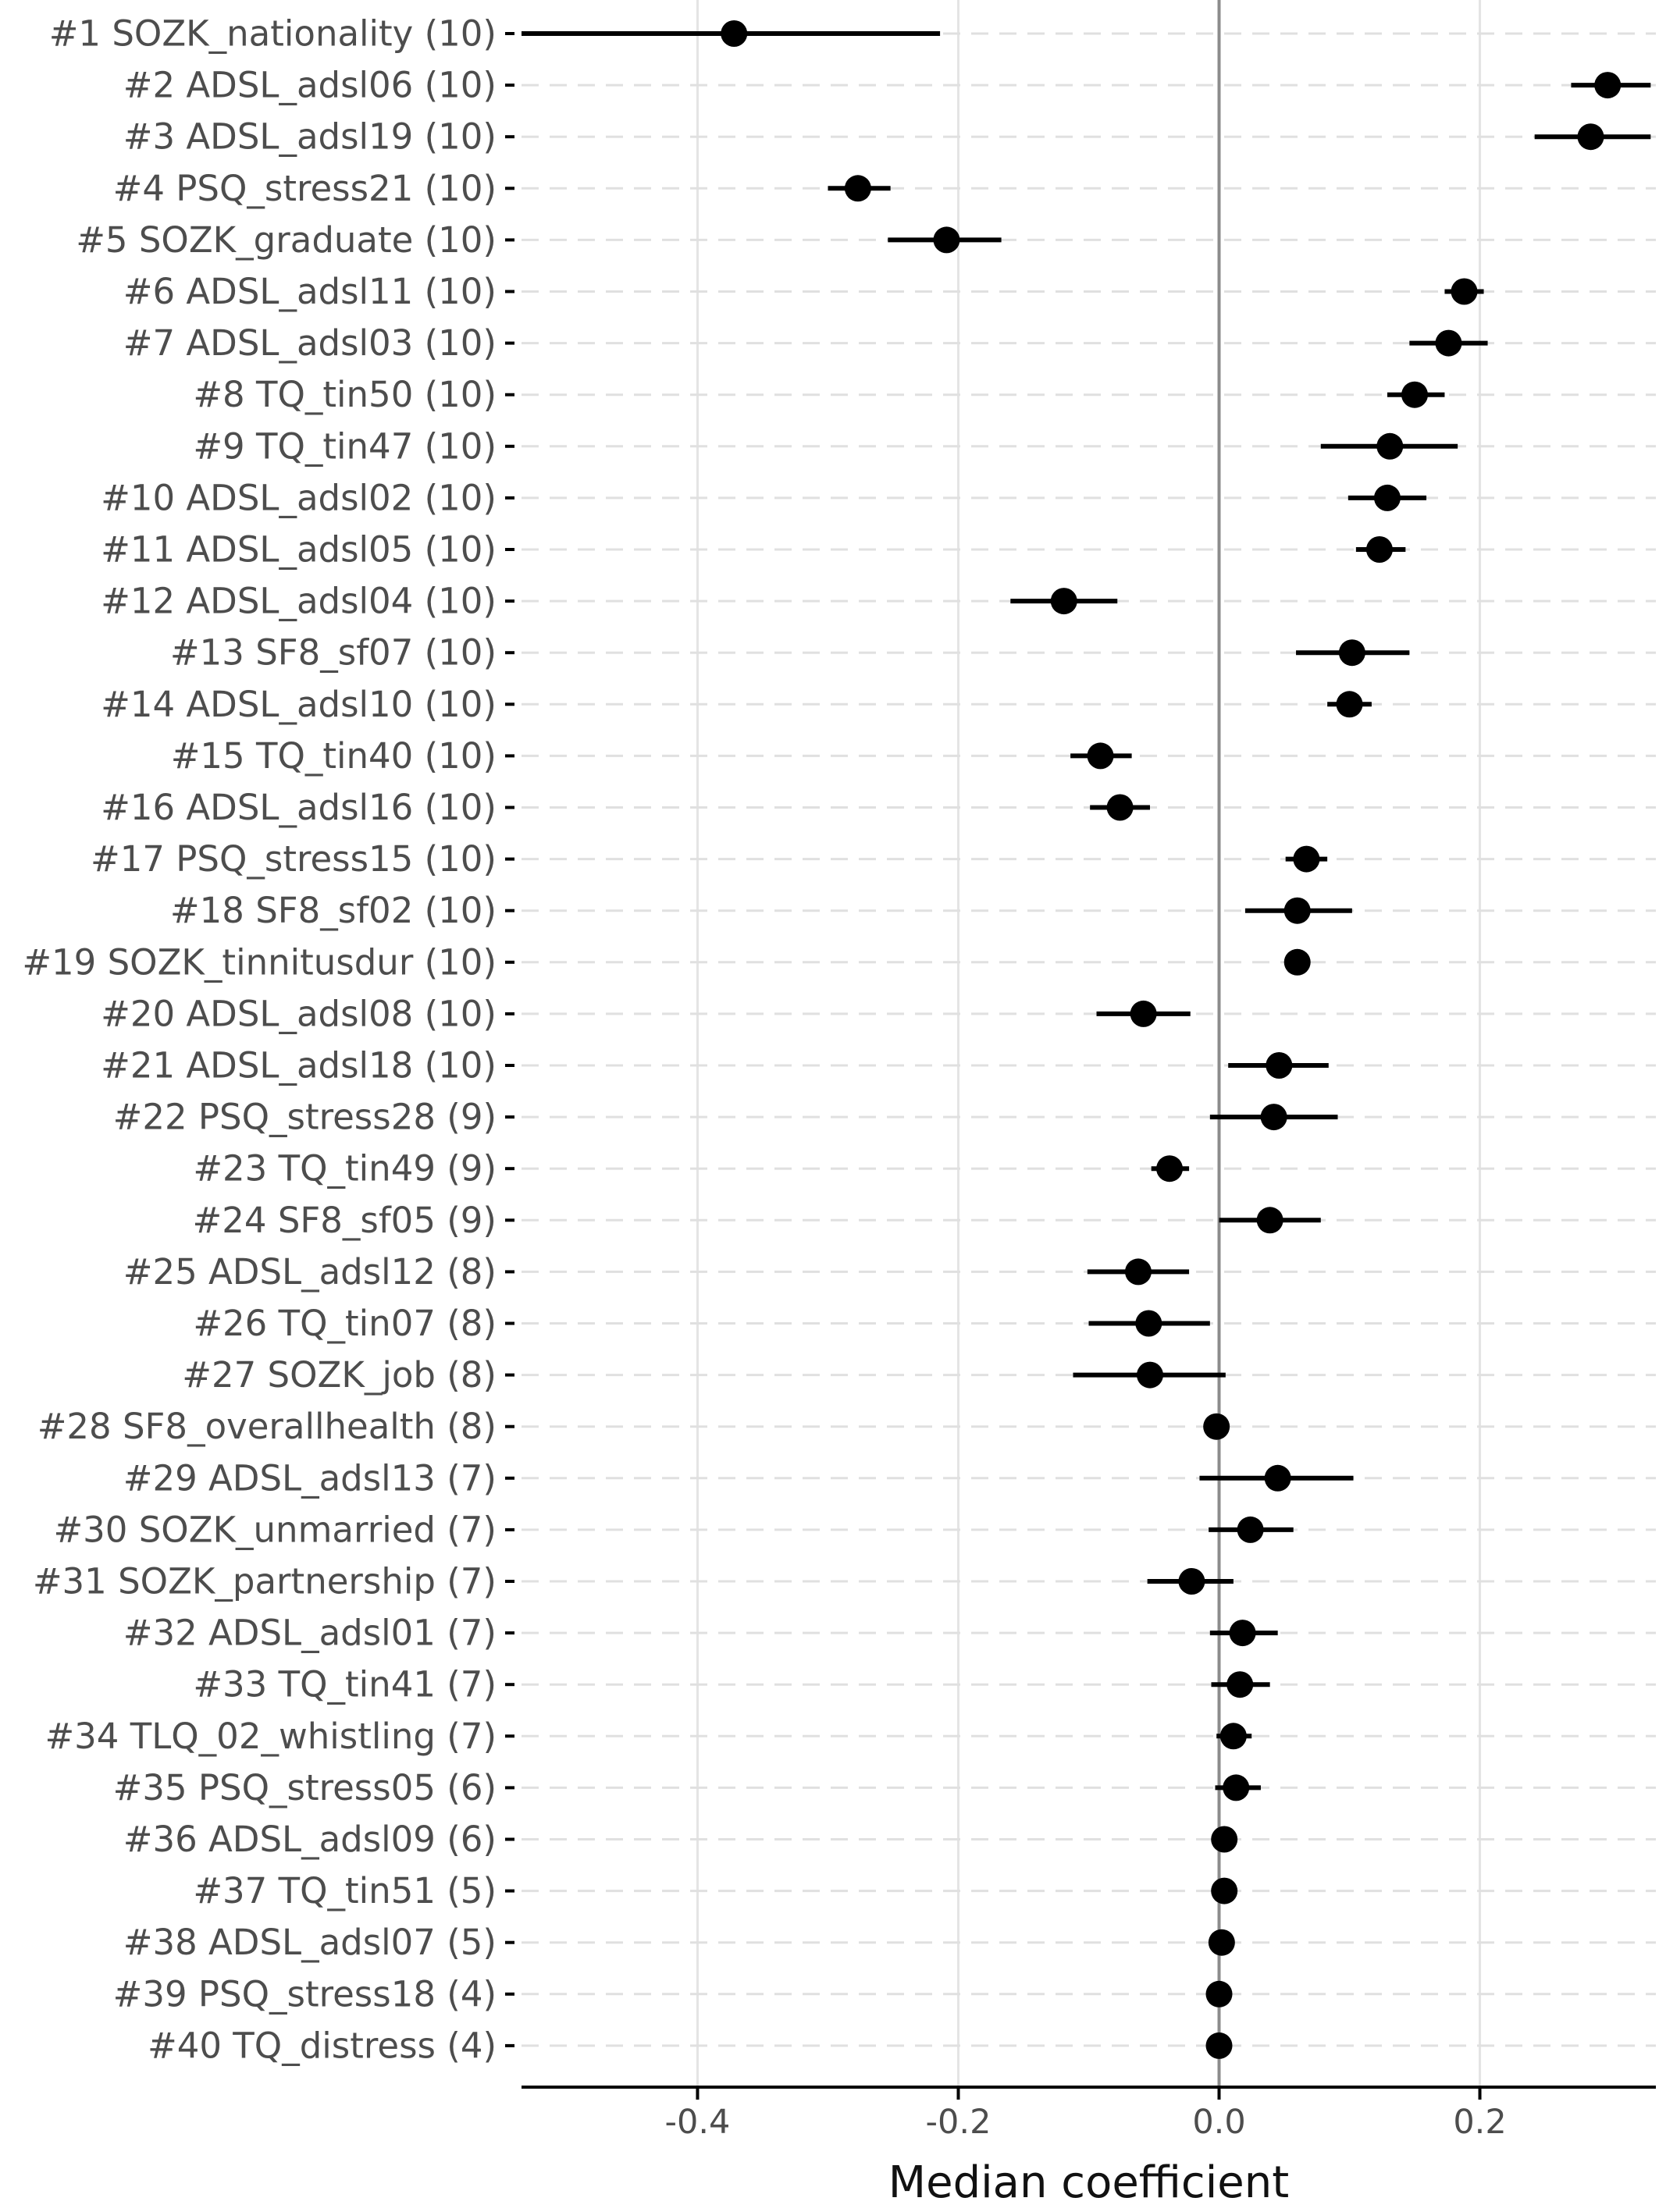 This screenshot has height=2212, width=1659. What do you see at coordinates (339, 1375) in the screenshot?
I see `y-label-27: #27 SOZK_job (8)` at bounding box center [339, 1375].